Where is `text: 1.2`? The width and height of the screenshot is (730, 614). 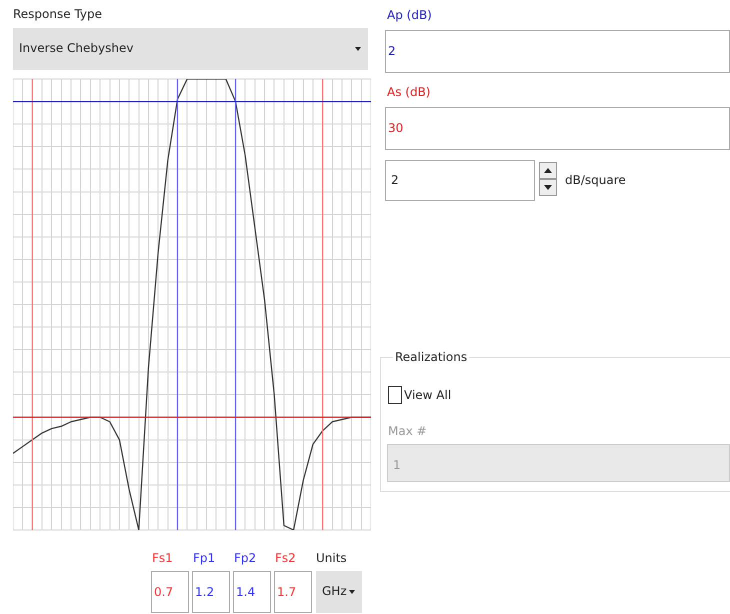
text: 1.2 is located at coordinates (204, 592).